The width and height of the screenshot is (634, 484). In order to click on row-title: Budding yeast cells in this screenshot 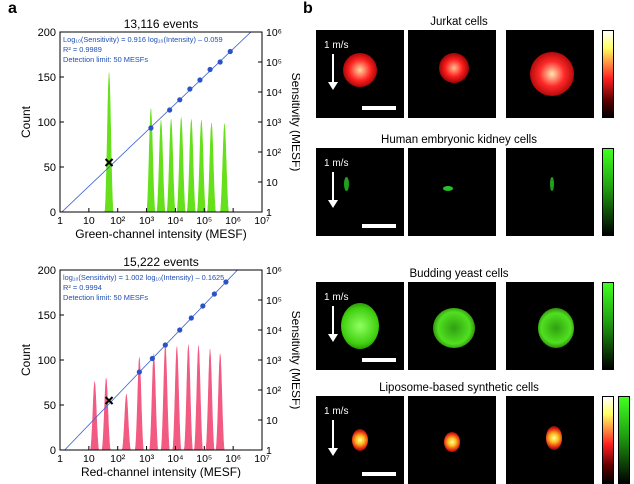, I will do `click(459, 274)`.